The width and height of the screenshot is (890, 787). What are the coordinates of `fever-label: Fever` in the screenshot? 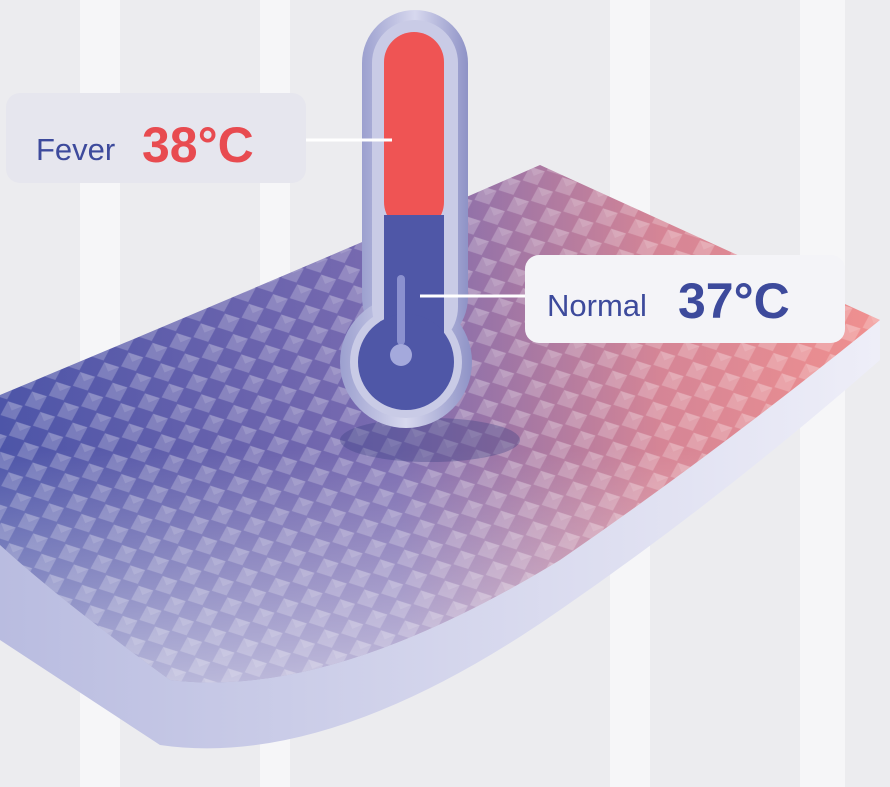 It's located at (75, 149).